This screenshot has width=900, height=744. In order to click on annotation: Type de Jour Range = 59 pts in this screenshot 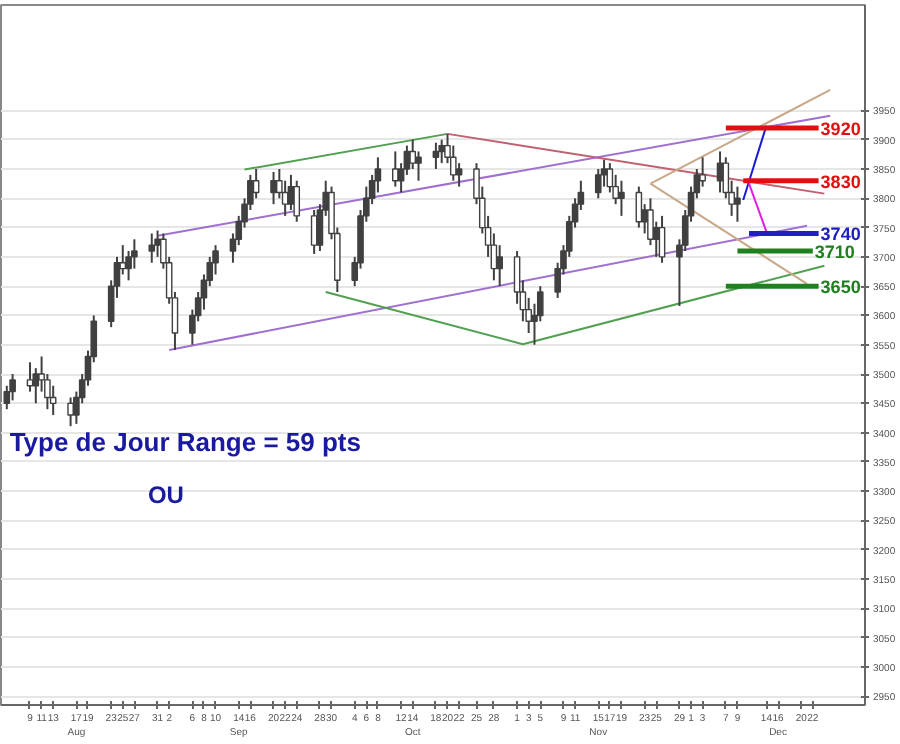, I will do `click(185, 441)`.